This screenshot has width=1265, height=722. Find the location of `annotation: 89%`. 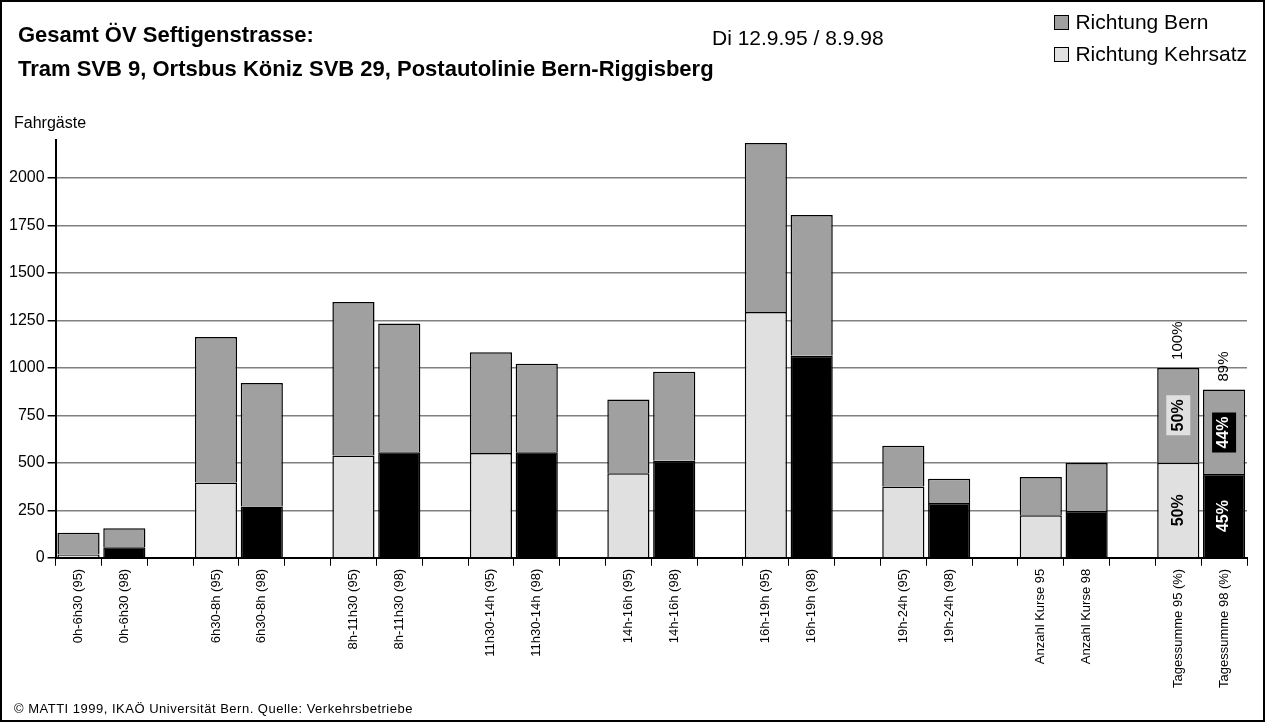

annotation: 89% is located at coordinates (1223, 366).